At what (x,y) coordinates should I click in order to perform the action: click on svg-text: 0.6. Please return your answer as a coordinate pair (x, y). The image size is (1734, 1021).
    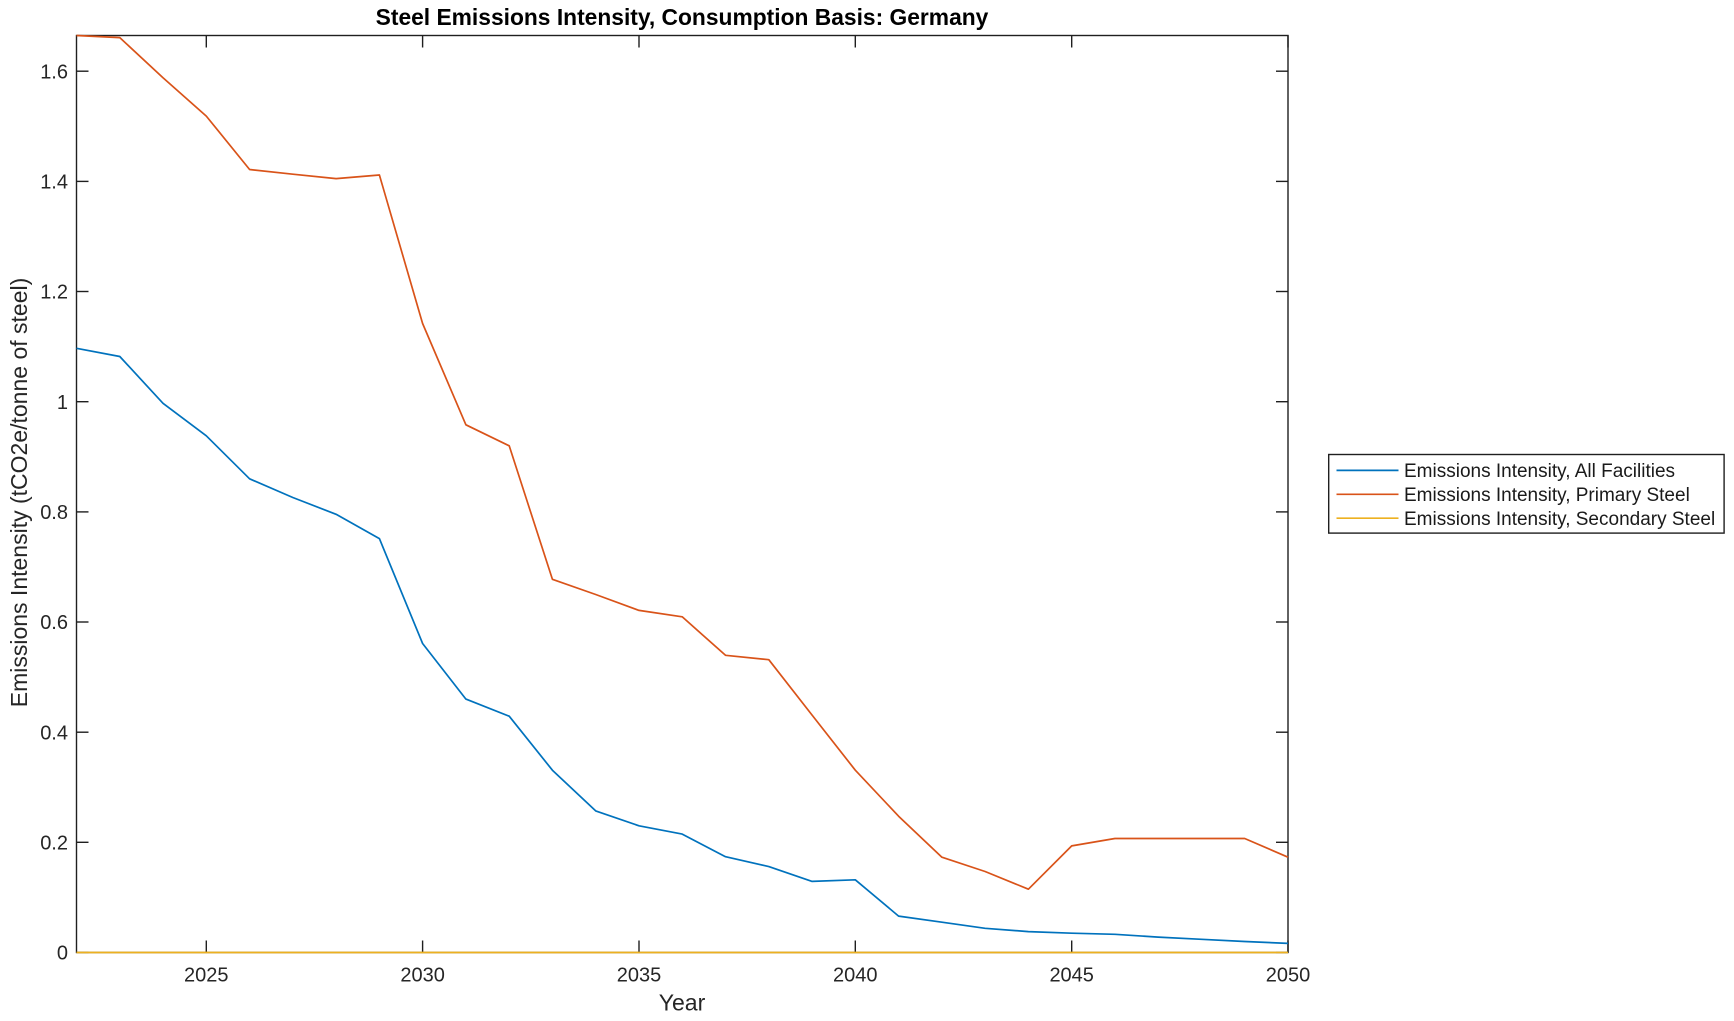
    Looking at the image, I should click on (54, 623).